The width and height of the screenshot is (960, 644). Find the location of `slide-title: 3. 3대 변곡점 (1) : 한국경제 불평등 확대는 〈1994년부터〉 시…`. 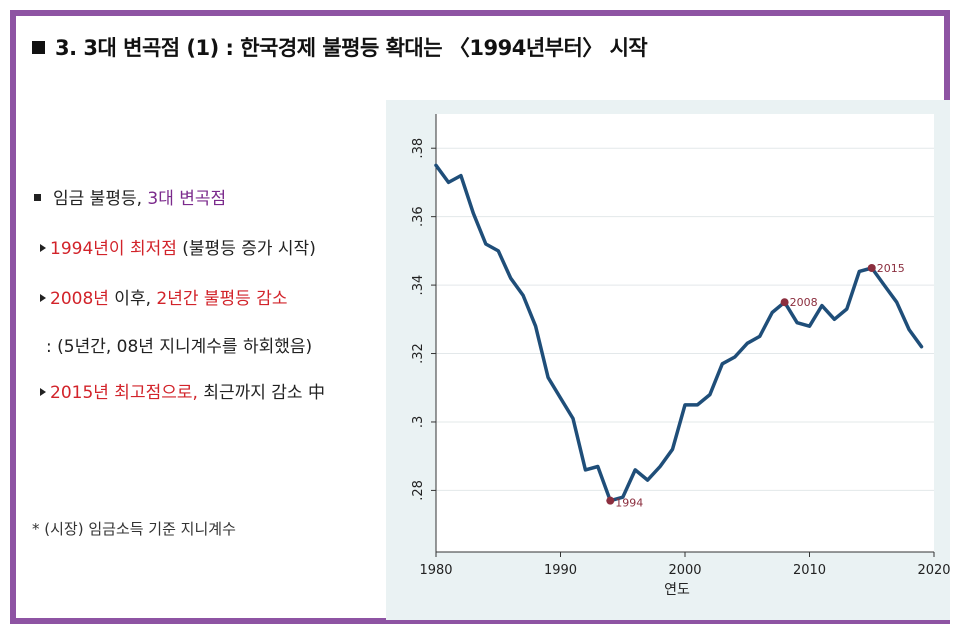

slide-title: 3. 3대 변곡점 (1) : 한국경제 불평등 확대는 〈1994년부터〉 시… is located at coordinates (340, 47).